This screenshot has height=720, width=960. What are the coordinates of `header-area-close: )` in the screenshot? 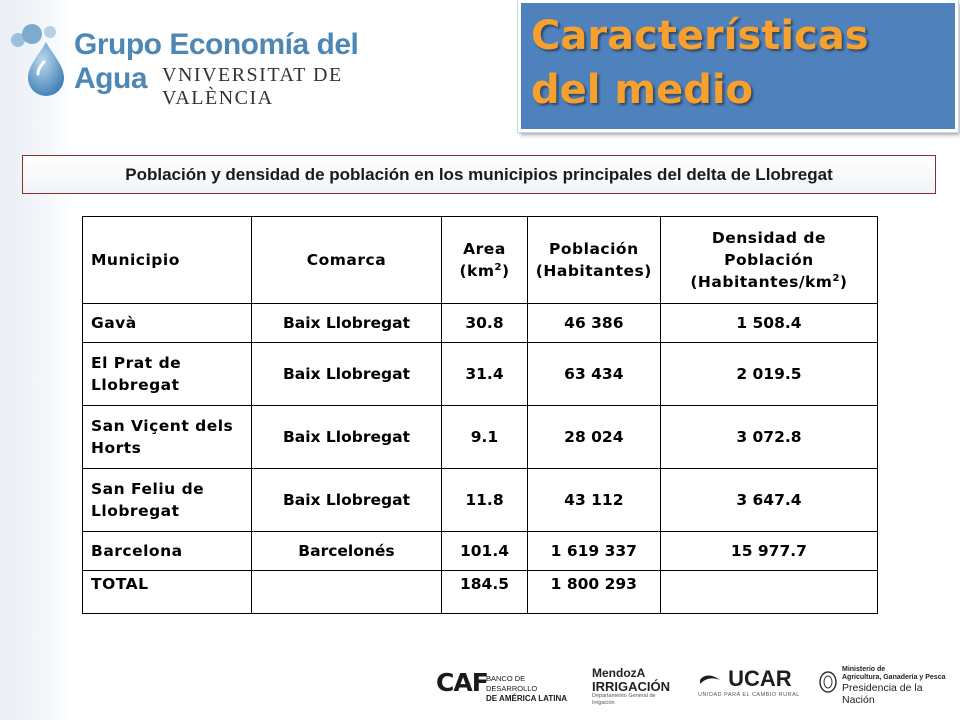 It's located at (505, 271).